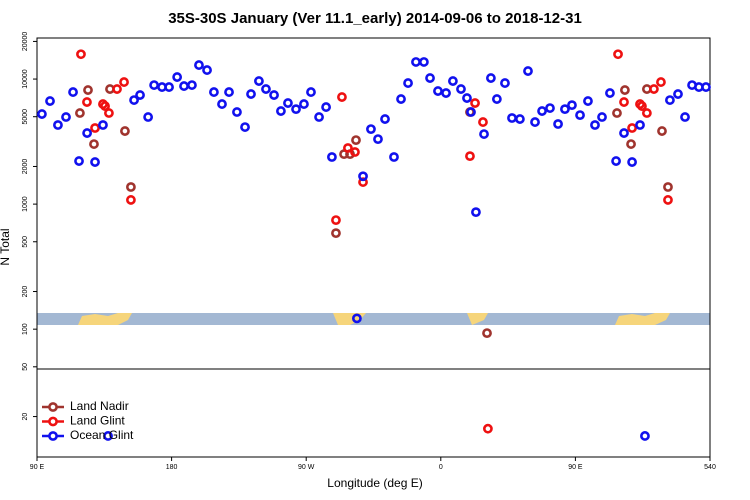 Image resolution: width=750 pixels, height=500 pixels. Describe the element at coordinates (97, 421) in the screenshot. I see `legend-label: Land Glint` at that location.